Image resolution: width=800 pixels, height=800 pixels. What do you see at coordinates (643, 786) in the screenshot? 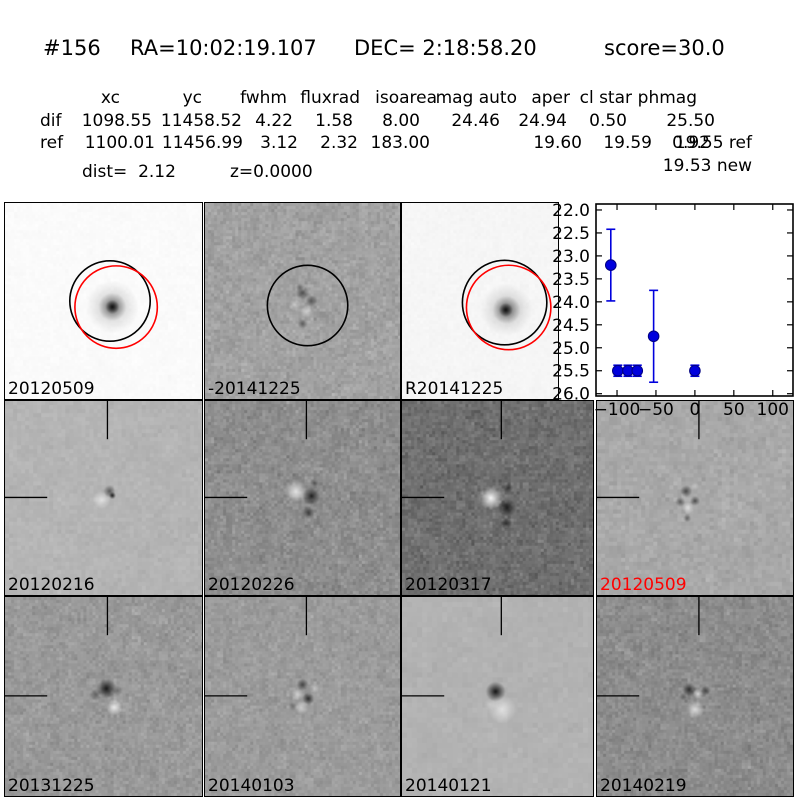
I see `panel-date-label: 20140219` at bounding box center [643, 786].